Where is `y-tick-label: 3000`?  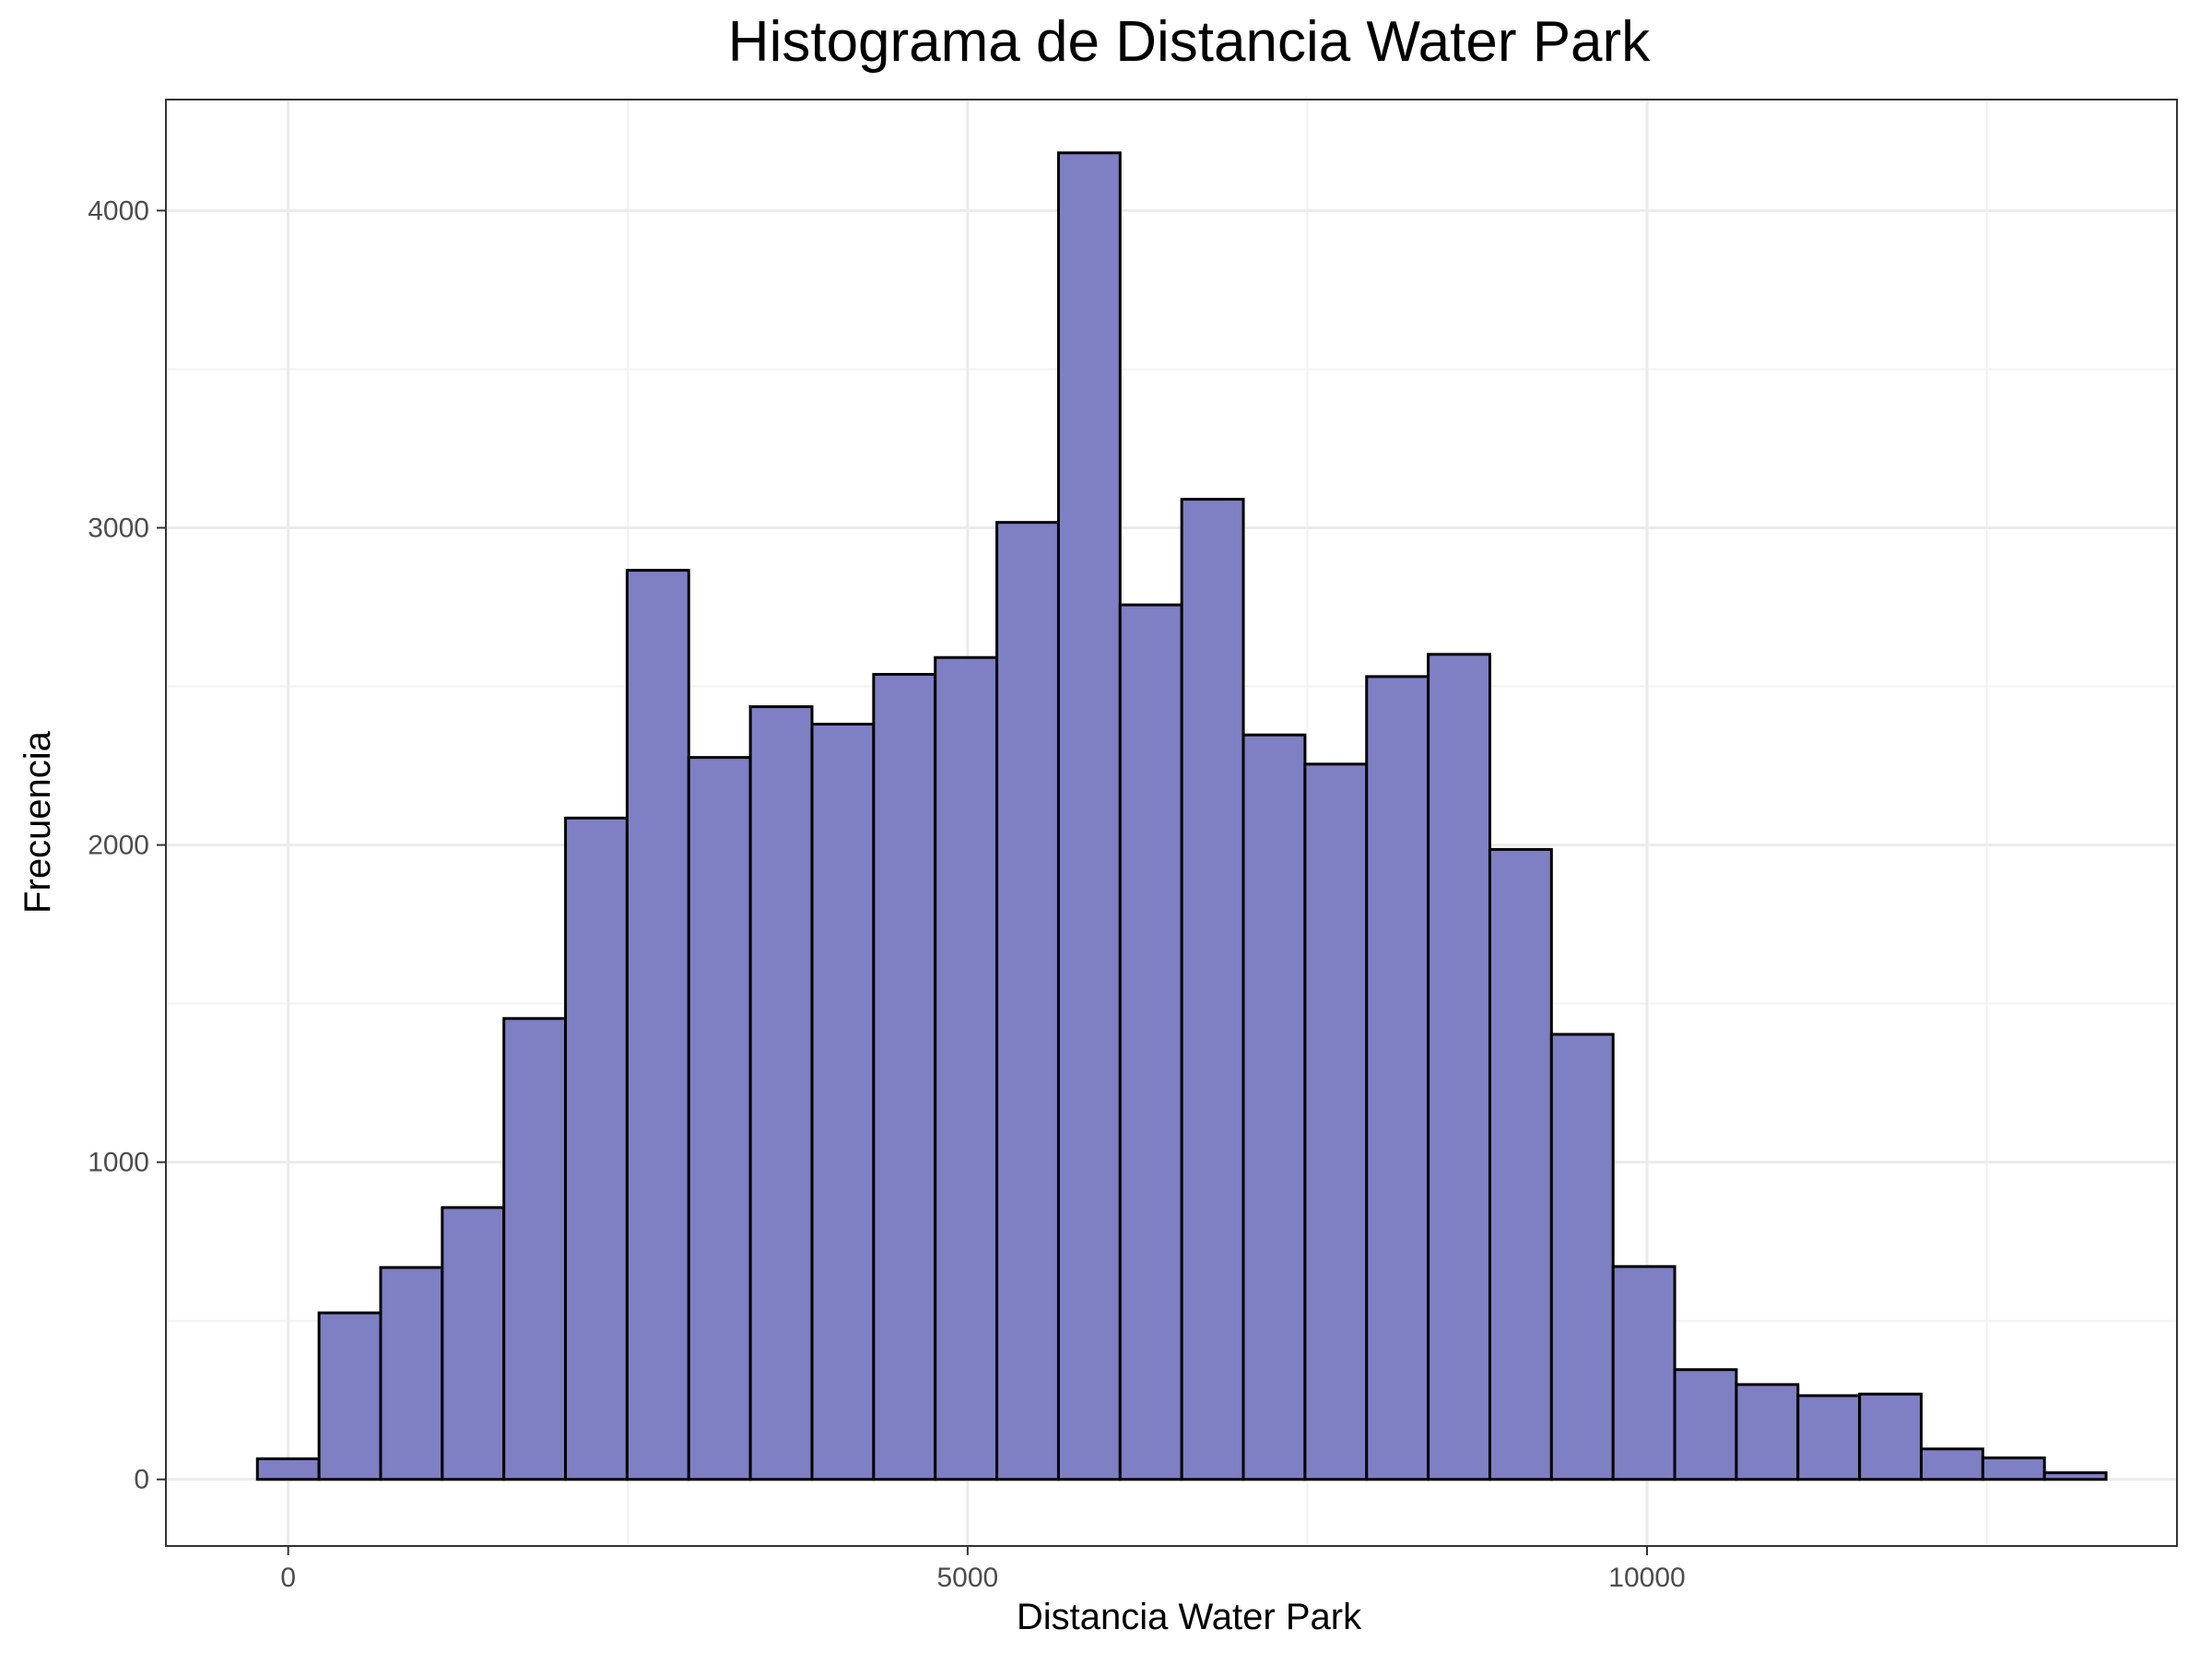 y-tick-label: 3000 is located at coordinates (118, 528).